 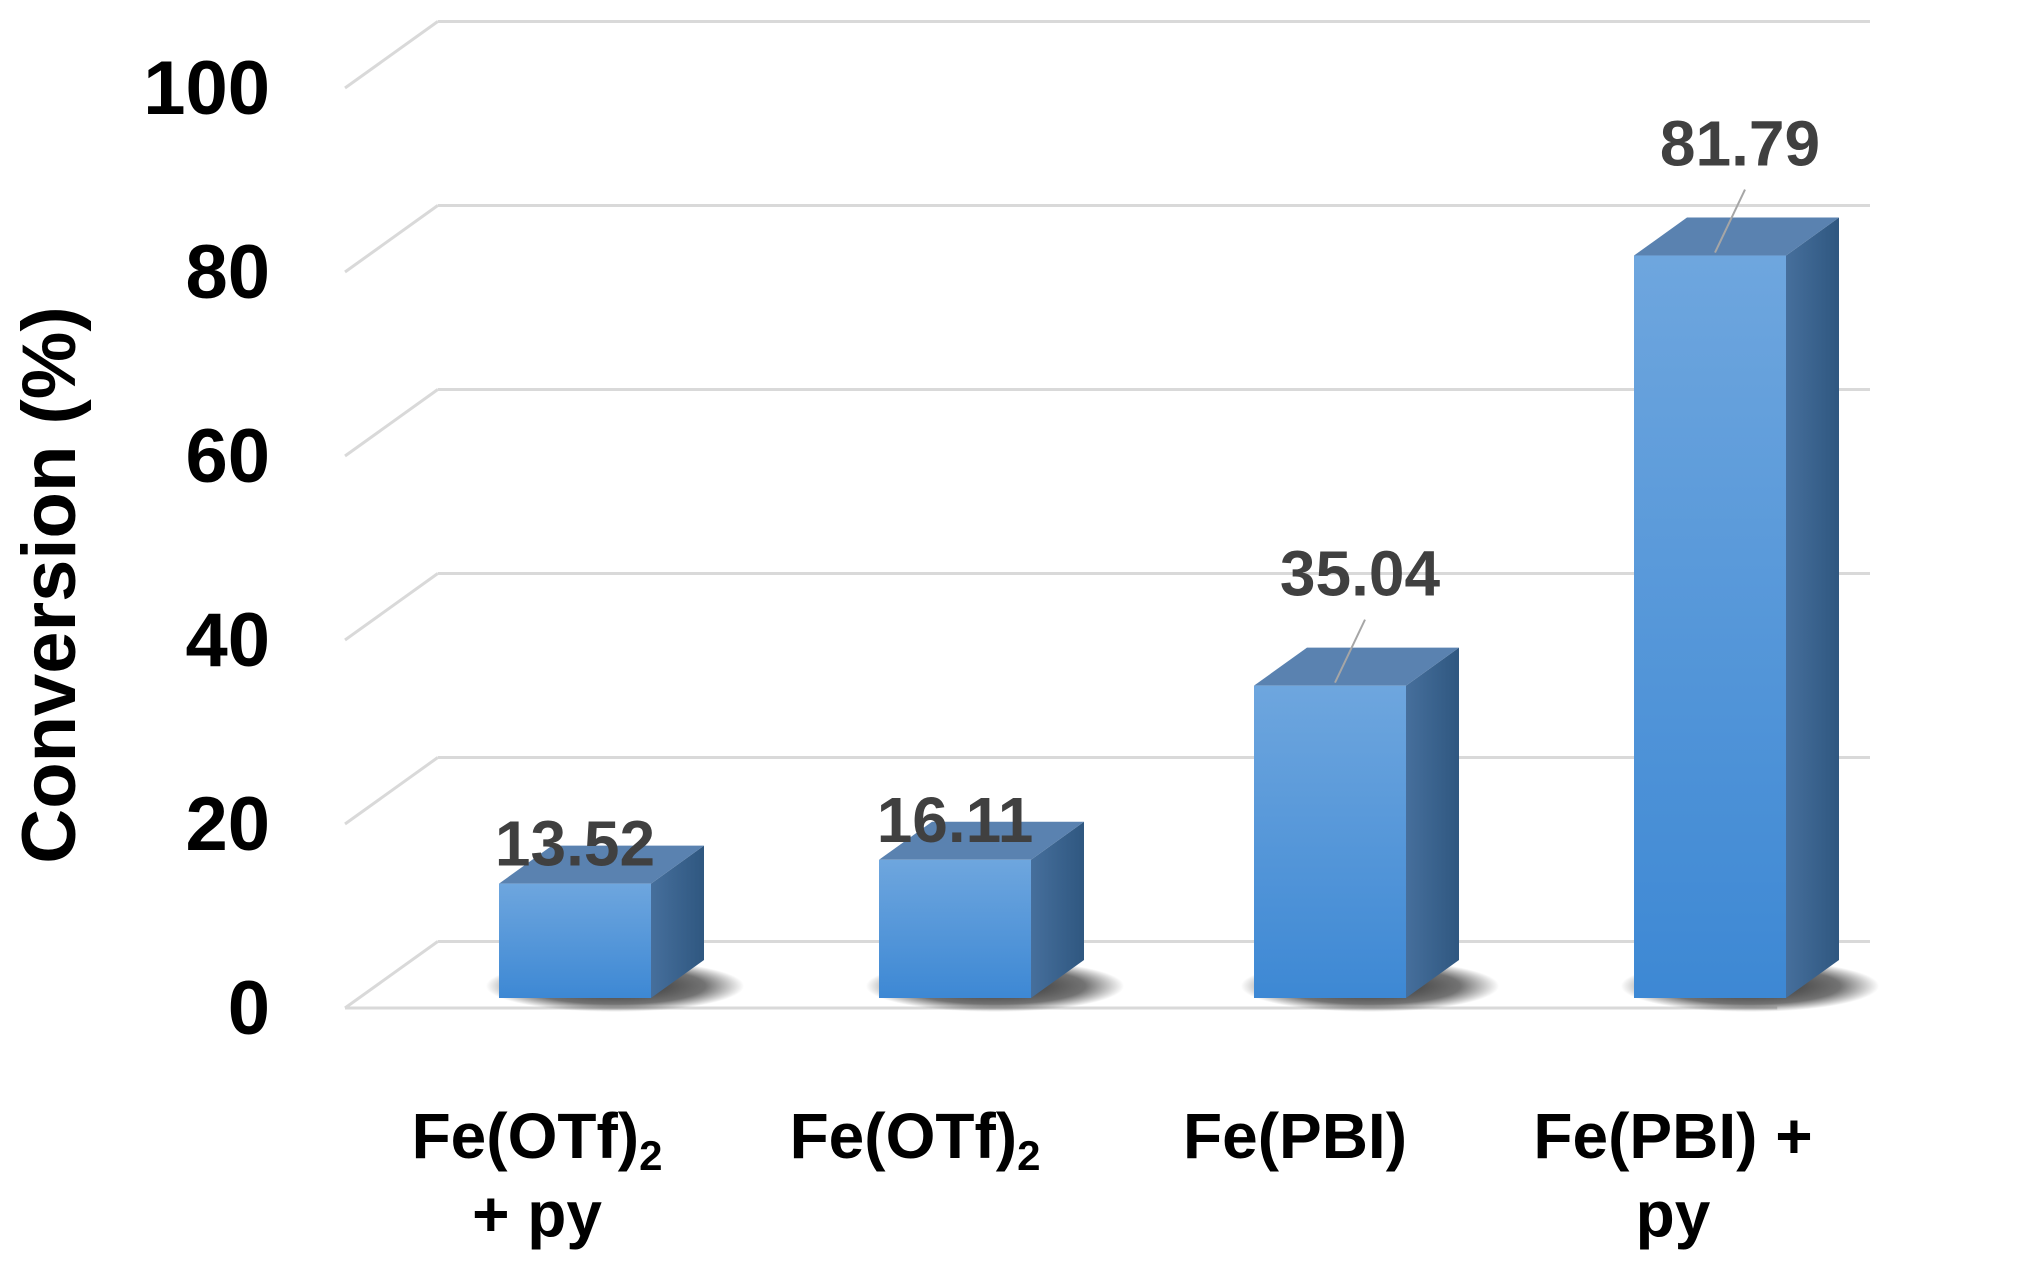 I want to click on y-tick-label: 100, so click(x=206, y=88).